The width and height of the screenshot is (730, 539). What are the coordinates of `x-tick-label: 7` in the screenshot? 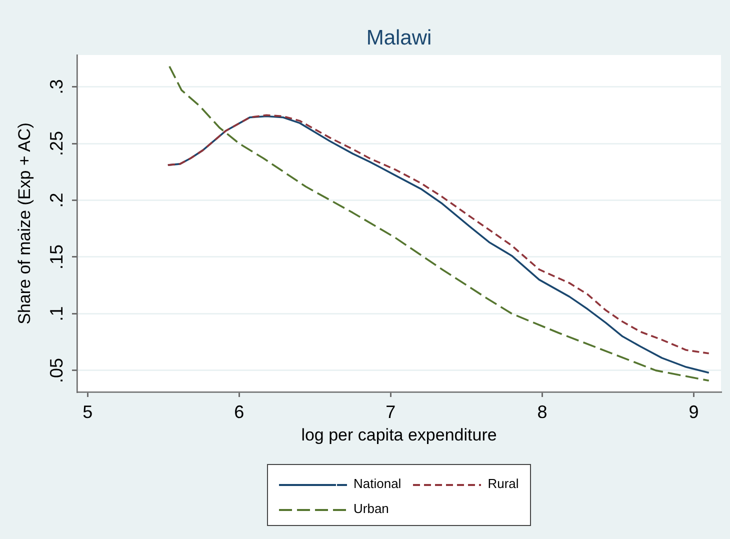 It's located at (391, 412).